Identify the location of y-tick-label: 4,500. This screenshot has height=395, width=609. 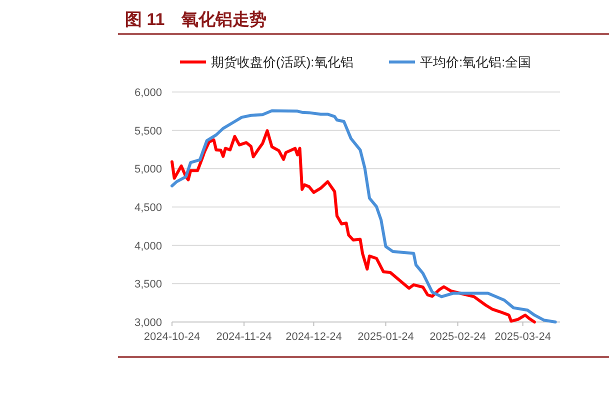
(148, 208).